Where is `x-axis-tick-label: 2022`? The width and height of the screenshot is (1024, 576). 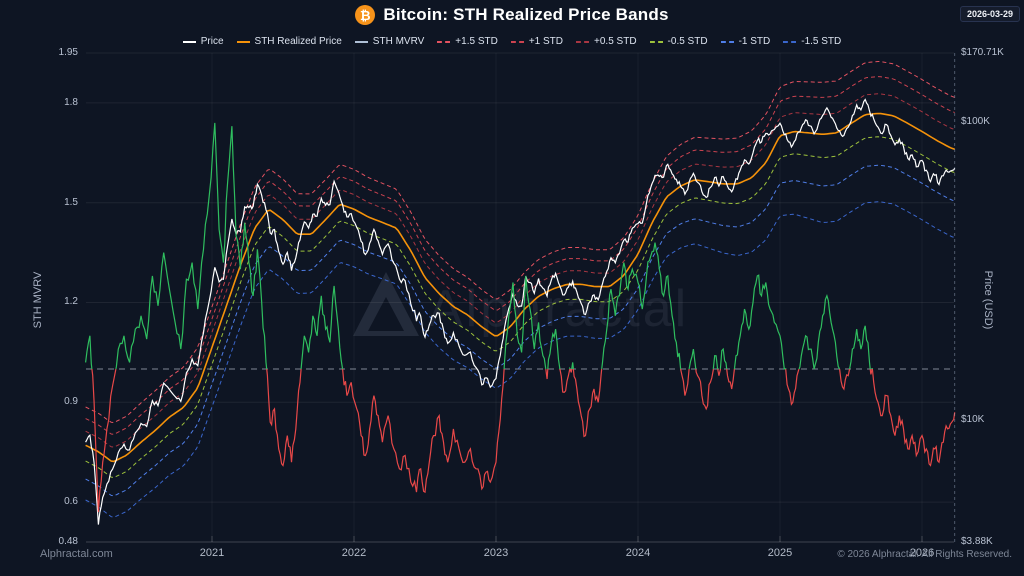 x-axis-tick-label: 2022 is located at coordinates (354, 553).